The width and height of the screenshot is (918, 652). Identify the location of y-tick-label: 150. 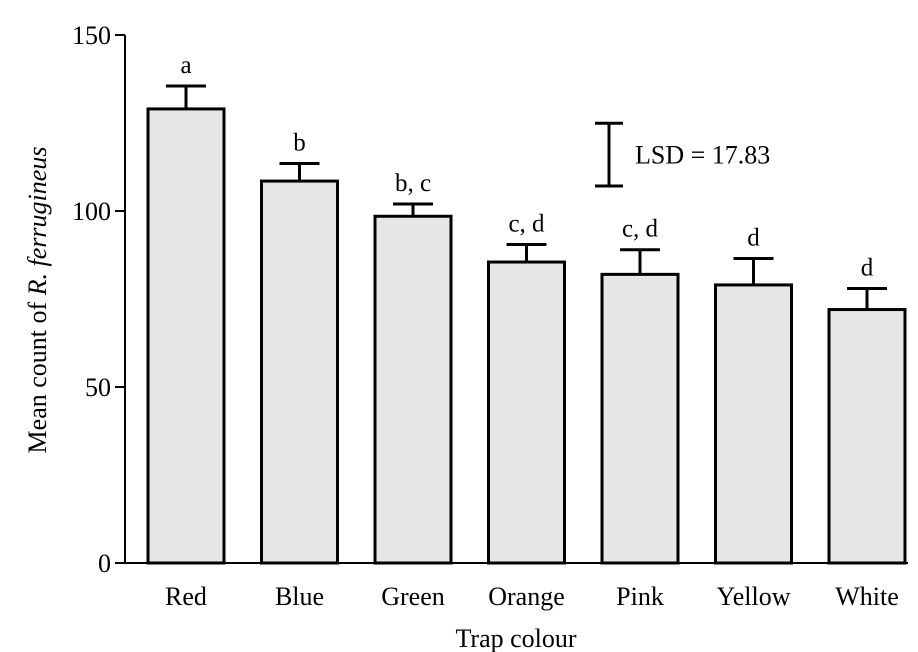
(91, 35).